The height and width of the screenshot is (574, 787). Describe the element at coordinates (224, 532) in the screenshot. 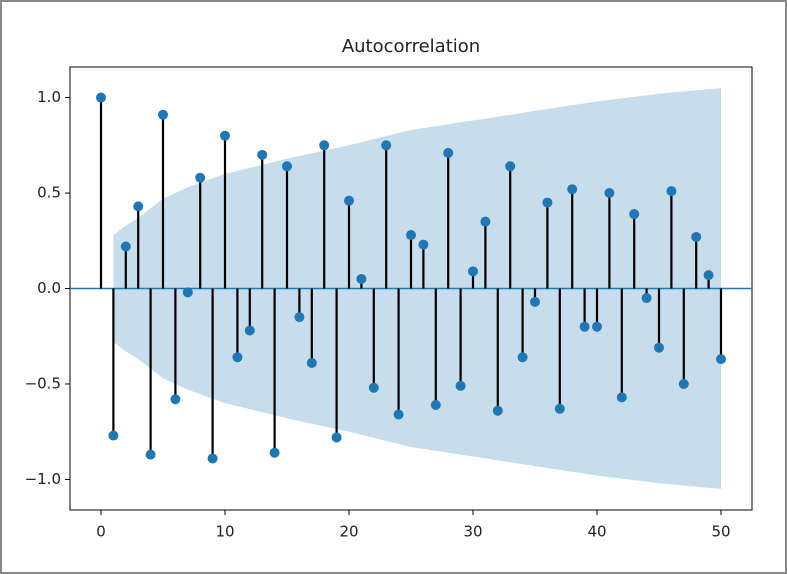

I see `x-tick-label: 10` at that location.